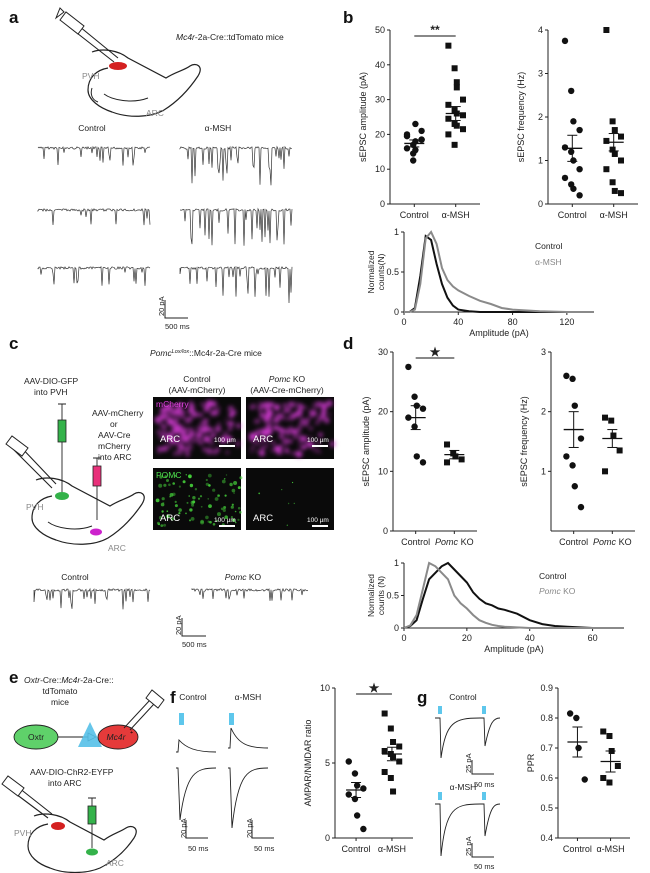  Describe the element at coordinates (499, 273) in the screenshot. I see `series-line-control` at that location.